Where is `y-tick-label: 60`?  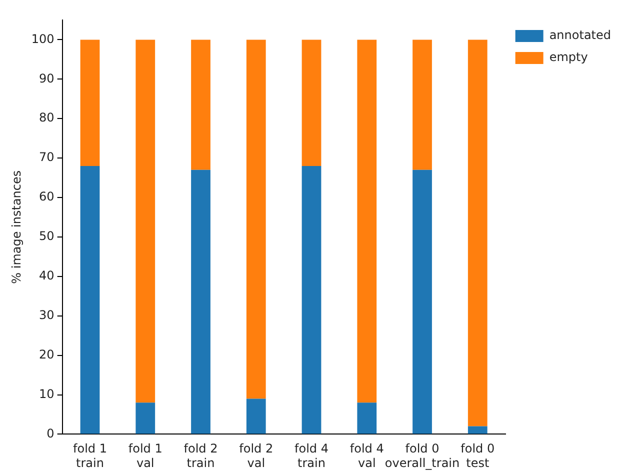
y-tick-label: 60 is located at coordinates (46, 197).